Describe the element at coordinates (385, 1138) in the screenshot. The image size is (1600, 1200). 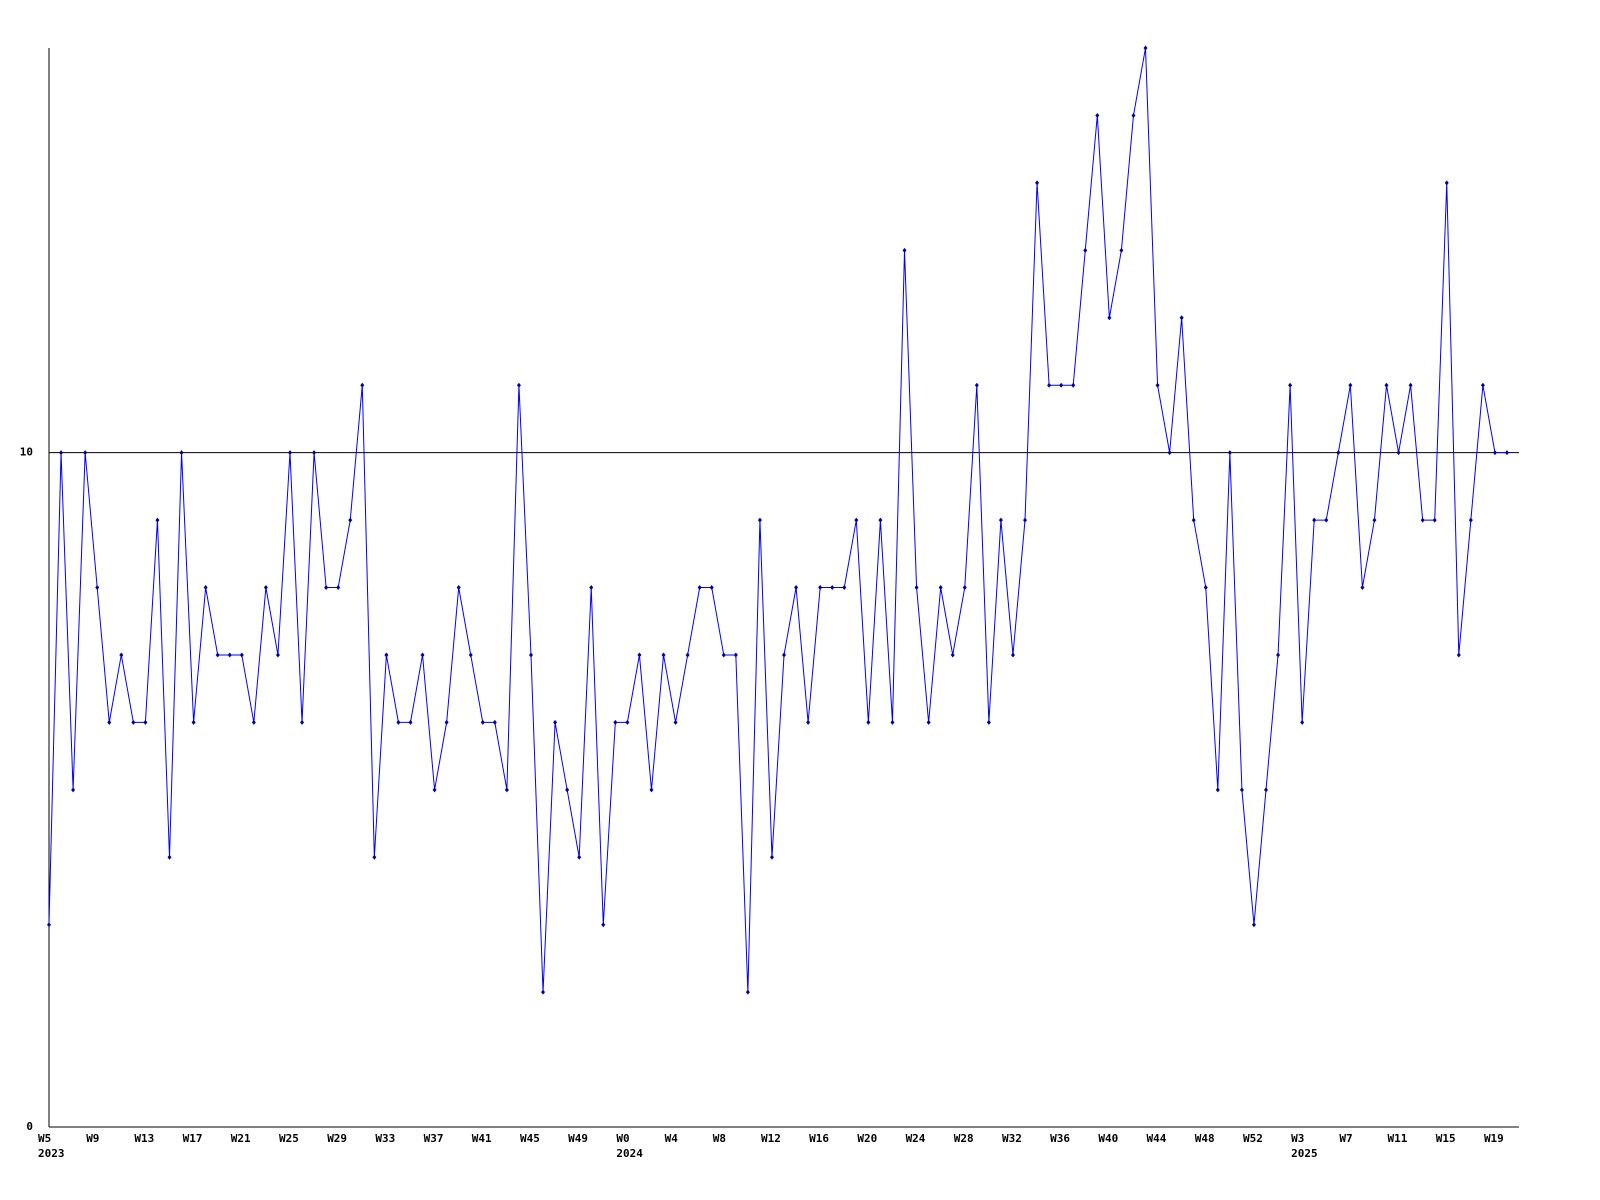
I see `x-tick-label: W33` at that location.